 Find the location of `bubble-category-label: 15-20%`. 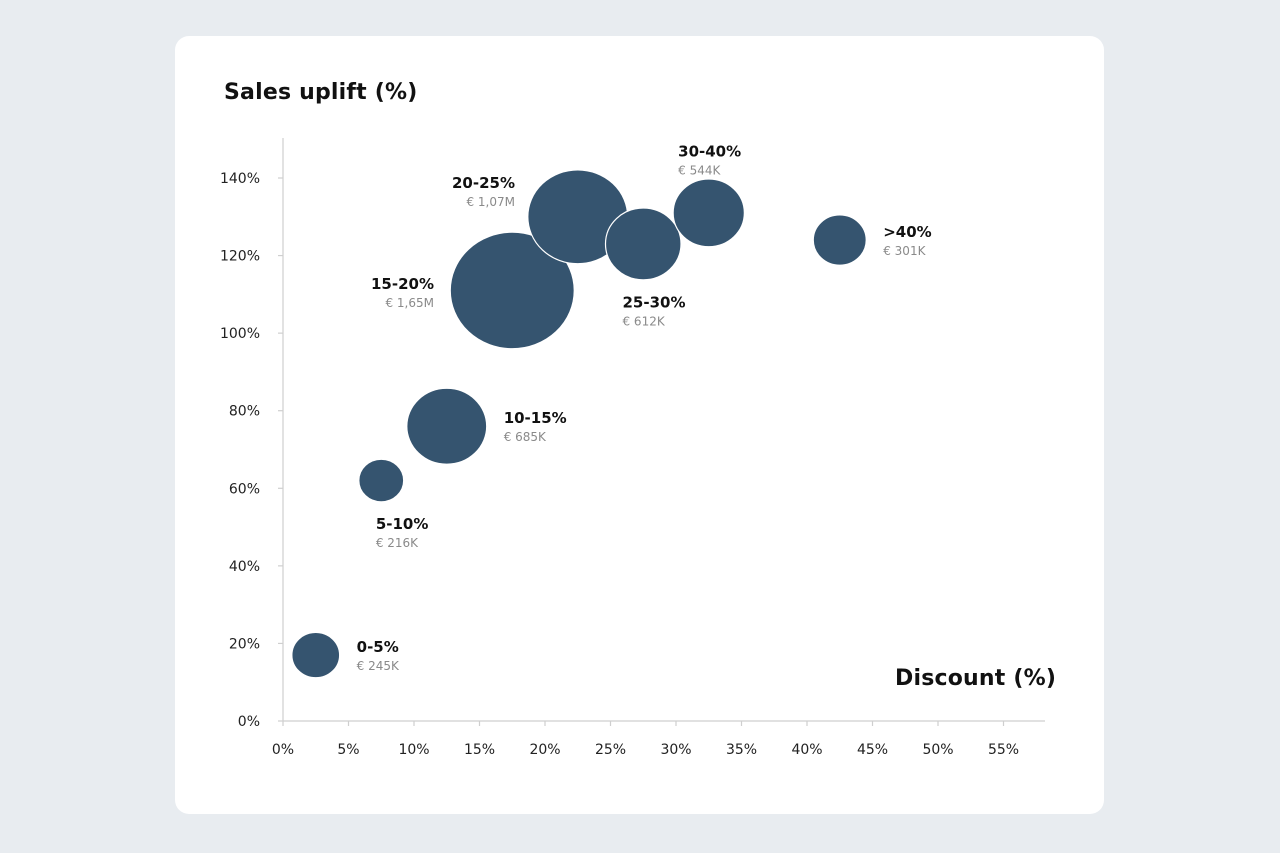

bubble-category-label: 15-20% is located at coordinates (402, 284).